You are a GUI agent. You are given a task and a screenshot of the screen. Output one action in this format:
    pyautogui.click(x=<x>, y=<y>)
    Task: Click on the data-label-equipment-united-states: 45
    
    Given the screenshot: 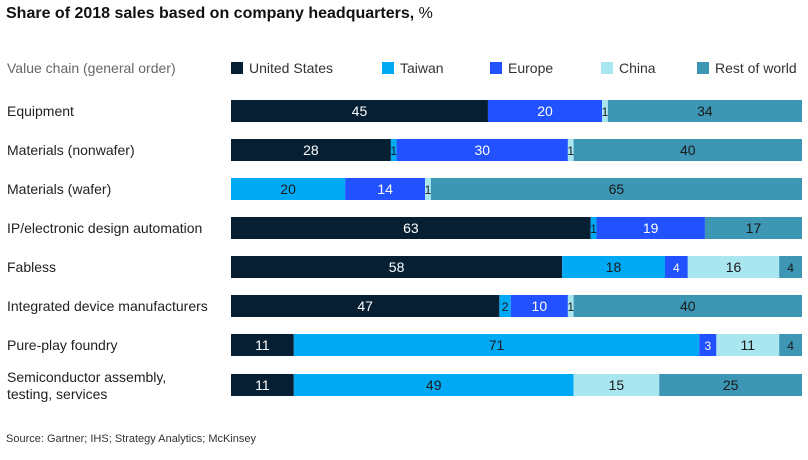 What is the action you would take?
    pyautogui.click(x=360, y=111)
    